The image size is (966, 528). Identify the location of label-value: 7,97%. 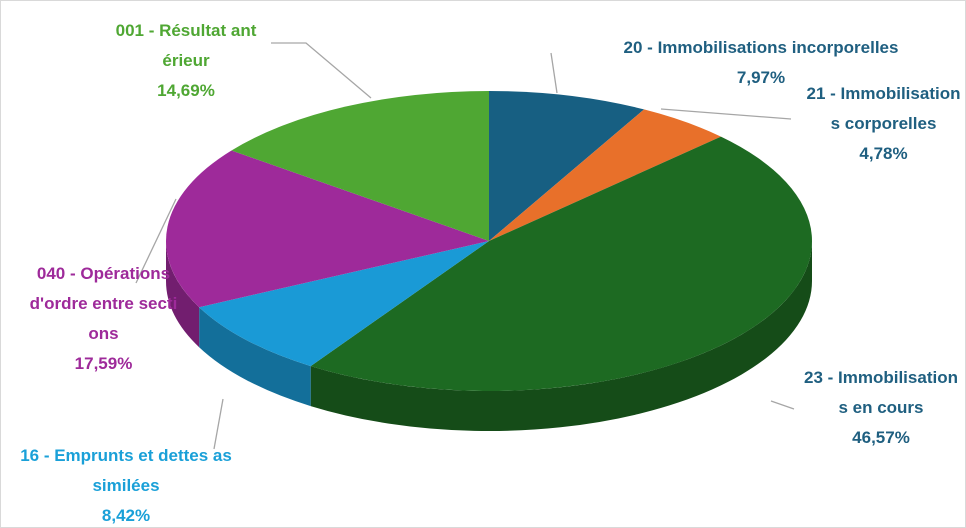
(761, 77).